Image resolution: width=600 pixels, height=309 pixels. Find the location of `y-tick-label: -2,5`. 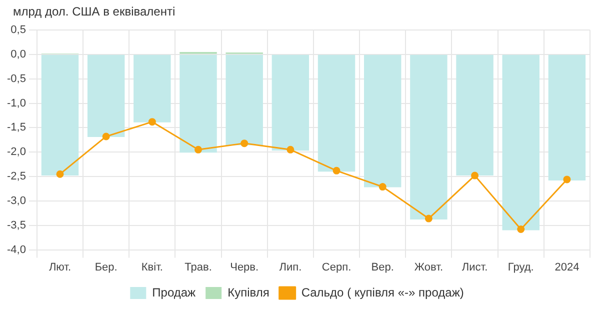

y-tick-label: -2,5 is located at coordinates (16, 176).